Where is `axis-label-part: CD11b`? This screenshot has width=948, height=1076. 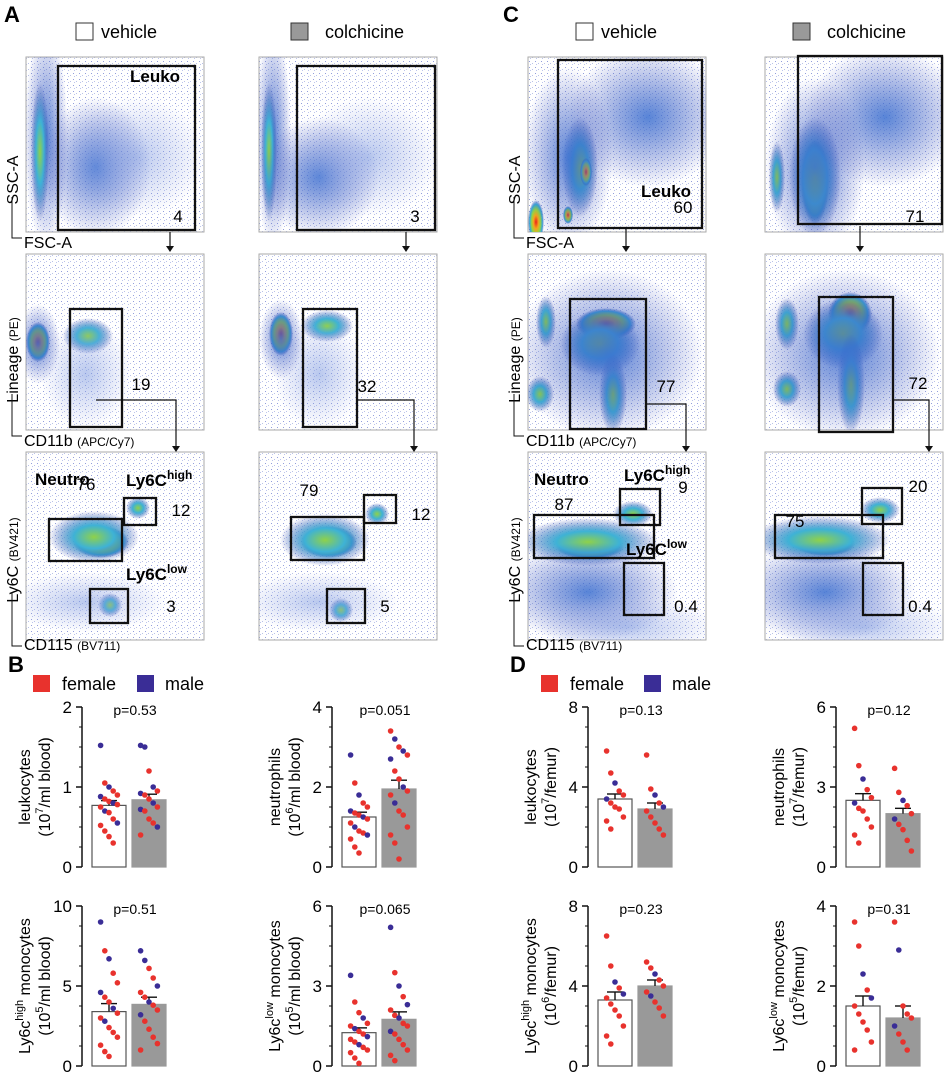 axis-label-part: CD11b is located at coordinates (550, 441).